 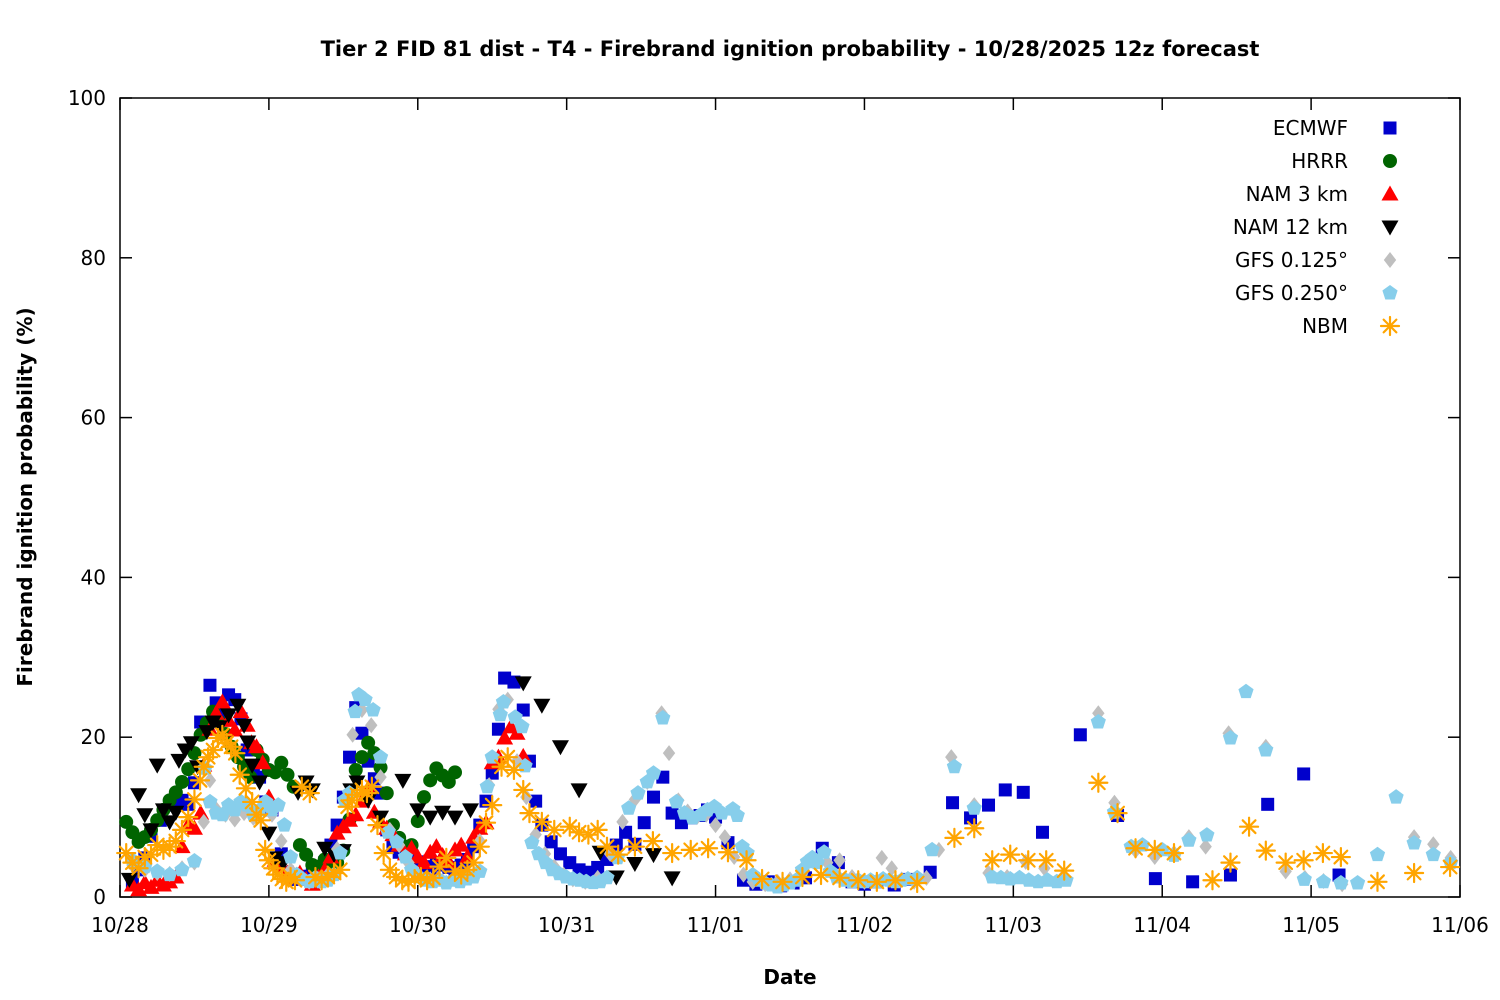 What do you see at coordinates (87, 98) in the screenshot?
I see `y-tick-label: 100` at bounding box center [87, 98].